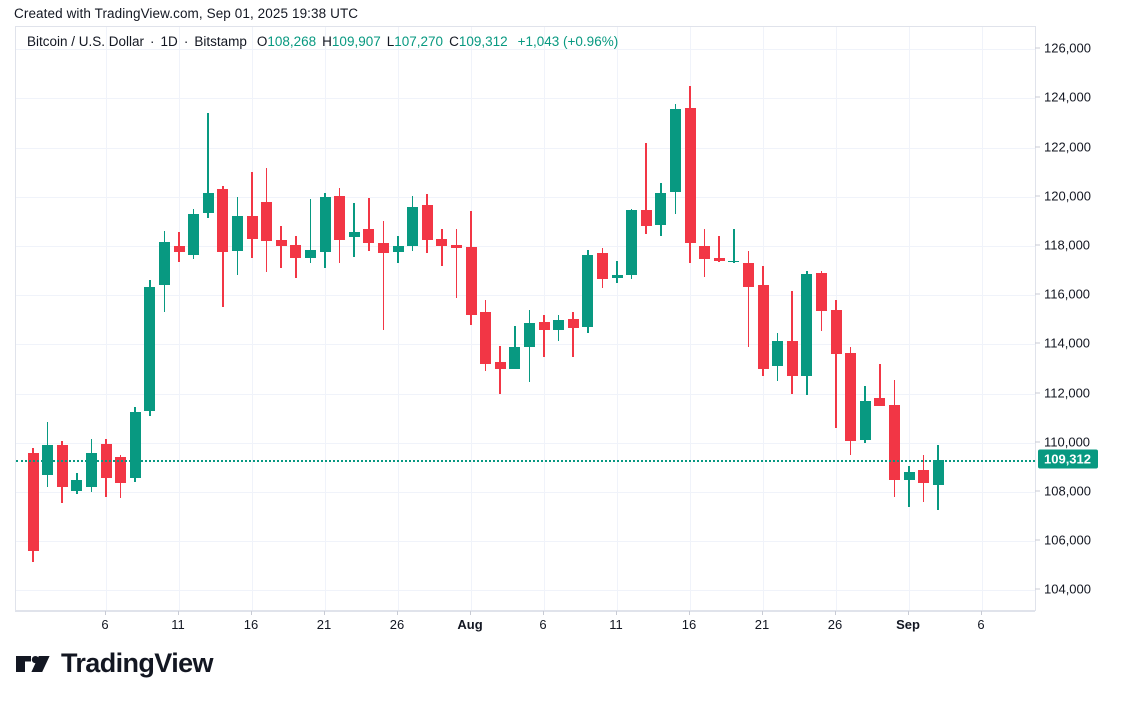 Image resolution: width=1123 pixels, height=703 pixels. What do you see at coordinates (178, 624) in the screenshot?
I see `time-tick-label: 11` at bounding box center [178, 624].